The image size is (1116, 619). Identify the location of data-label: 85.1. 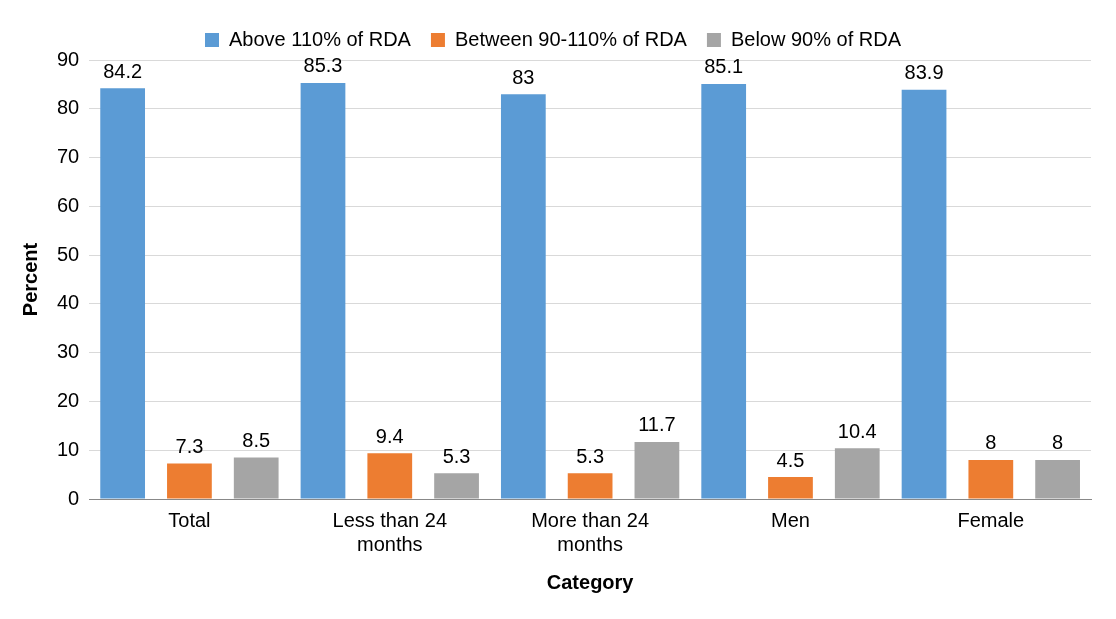
(724, 66).